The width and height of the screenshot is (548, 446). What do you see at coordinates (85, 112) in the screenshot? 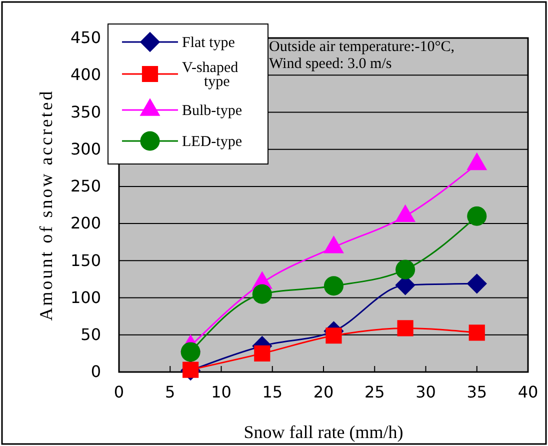
I see `y-tick-label: 350` at bounding box center [85, 112].